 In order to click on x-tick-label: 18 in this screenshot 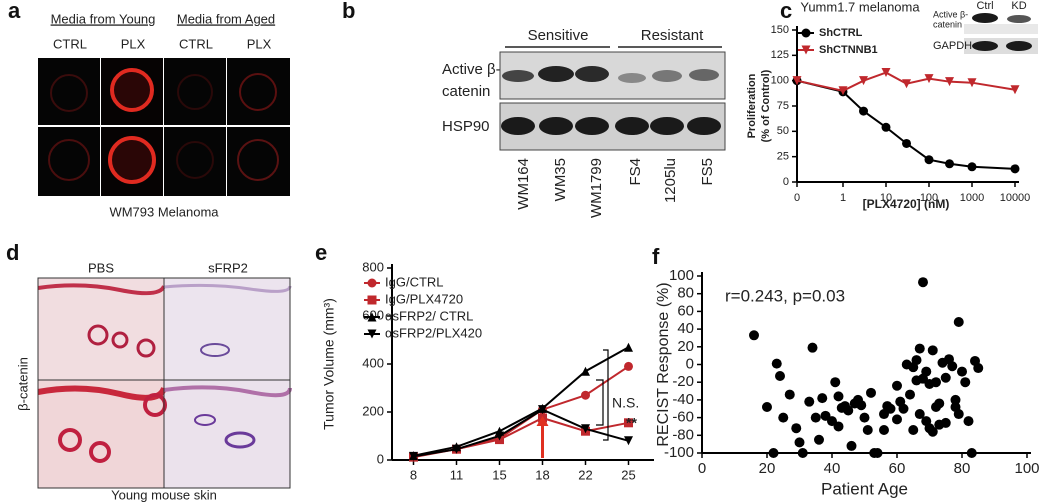, I will do `click(542, 474)`.